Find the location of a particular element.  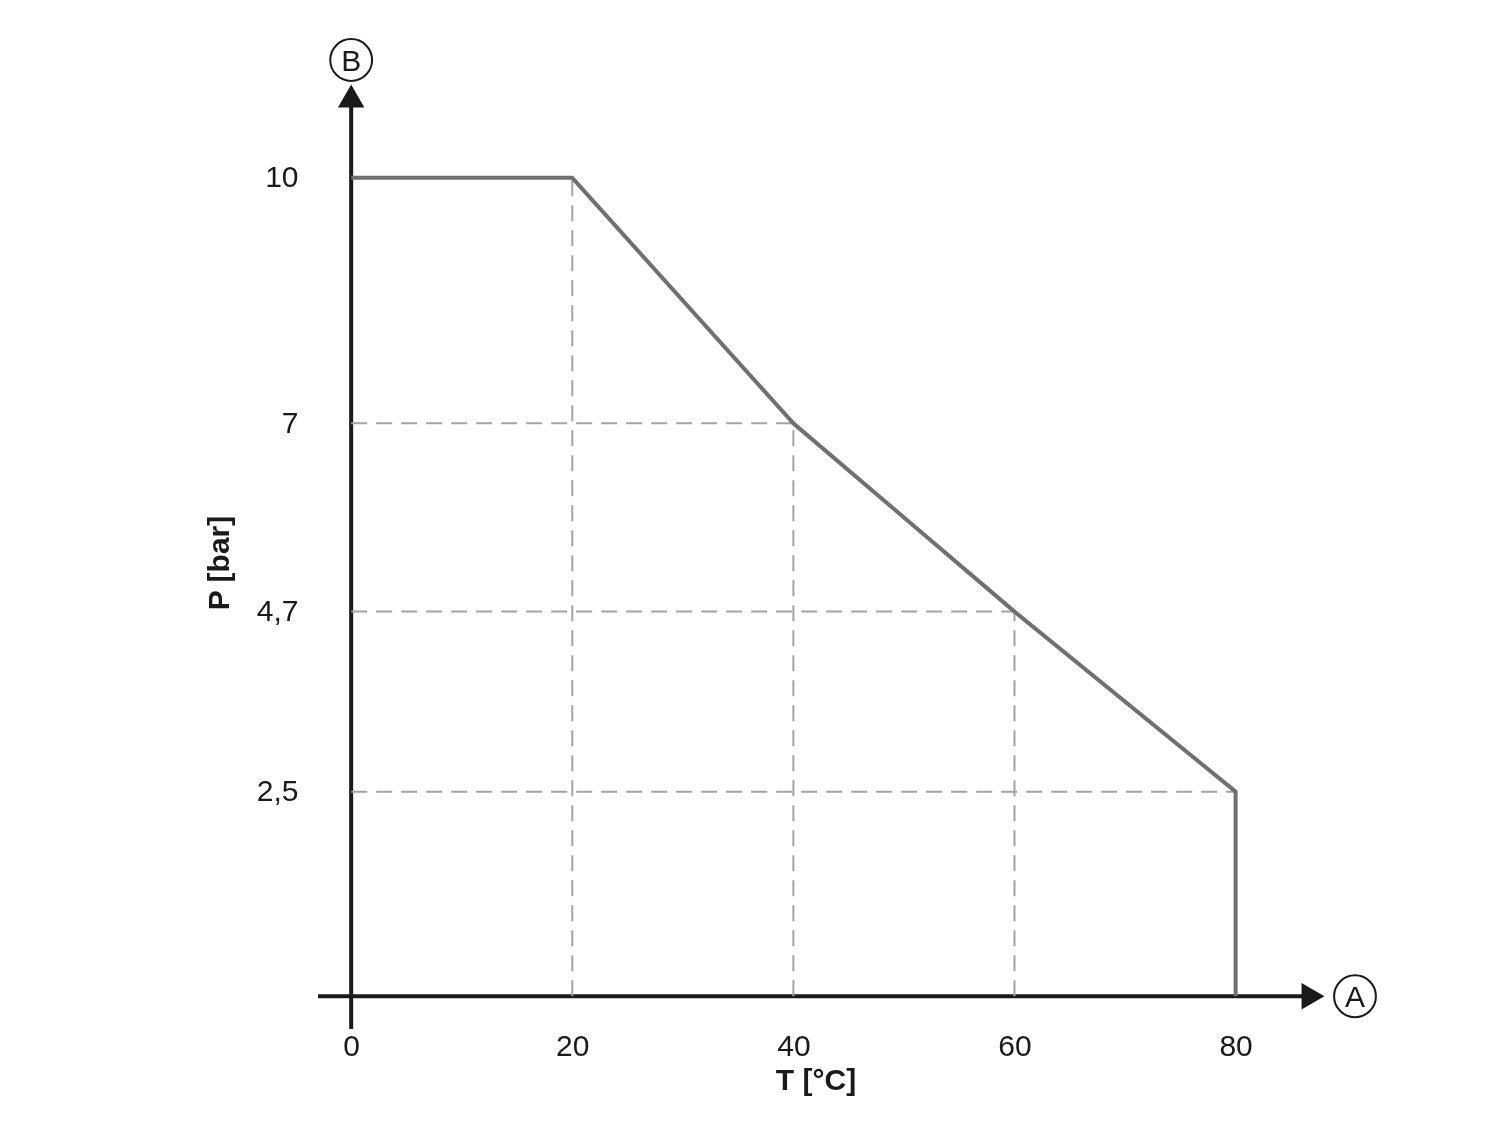

y-tick-label: 2,5 is located at coordinates (277, 791).